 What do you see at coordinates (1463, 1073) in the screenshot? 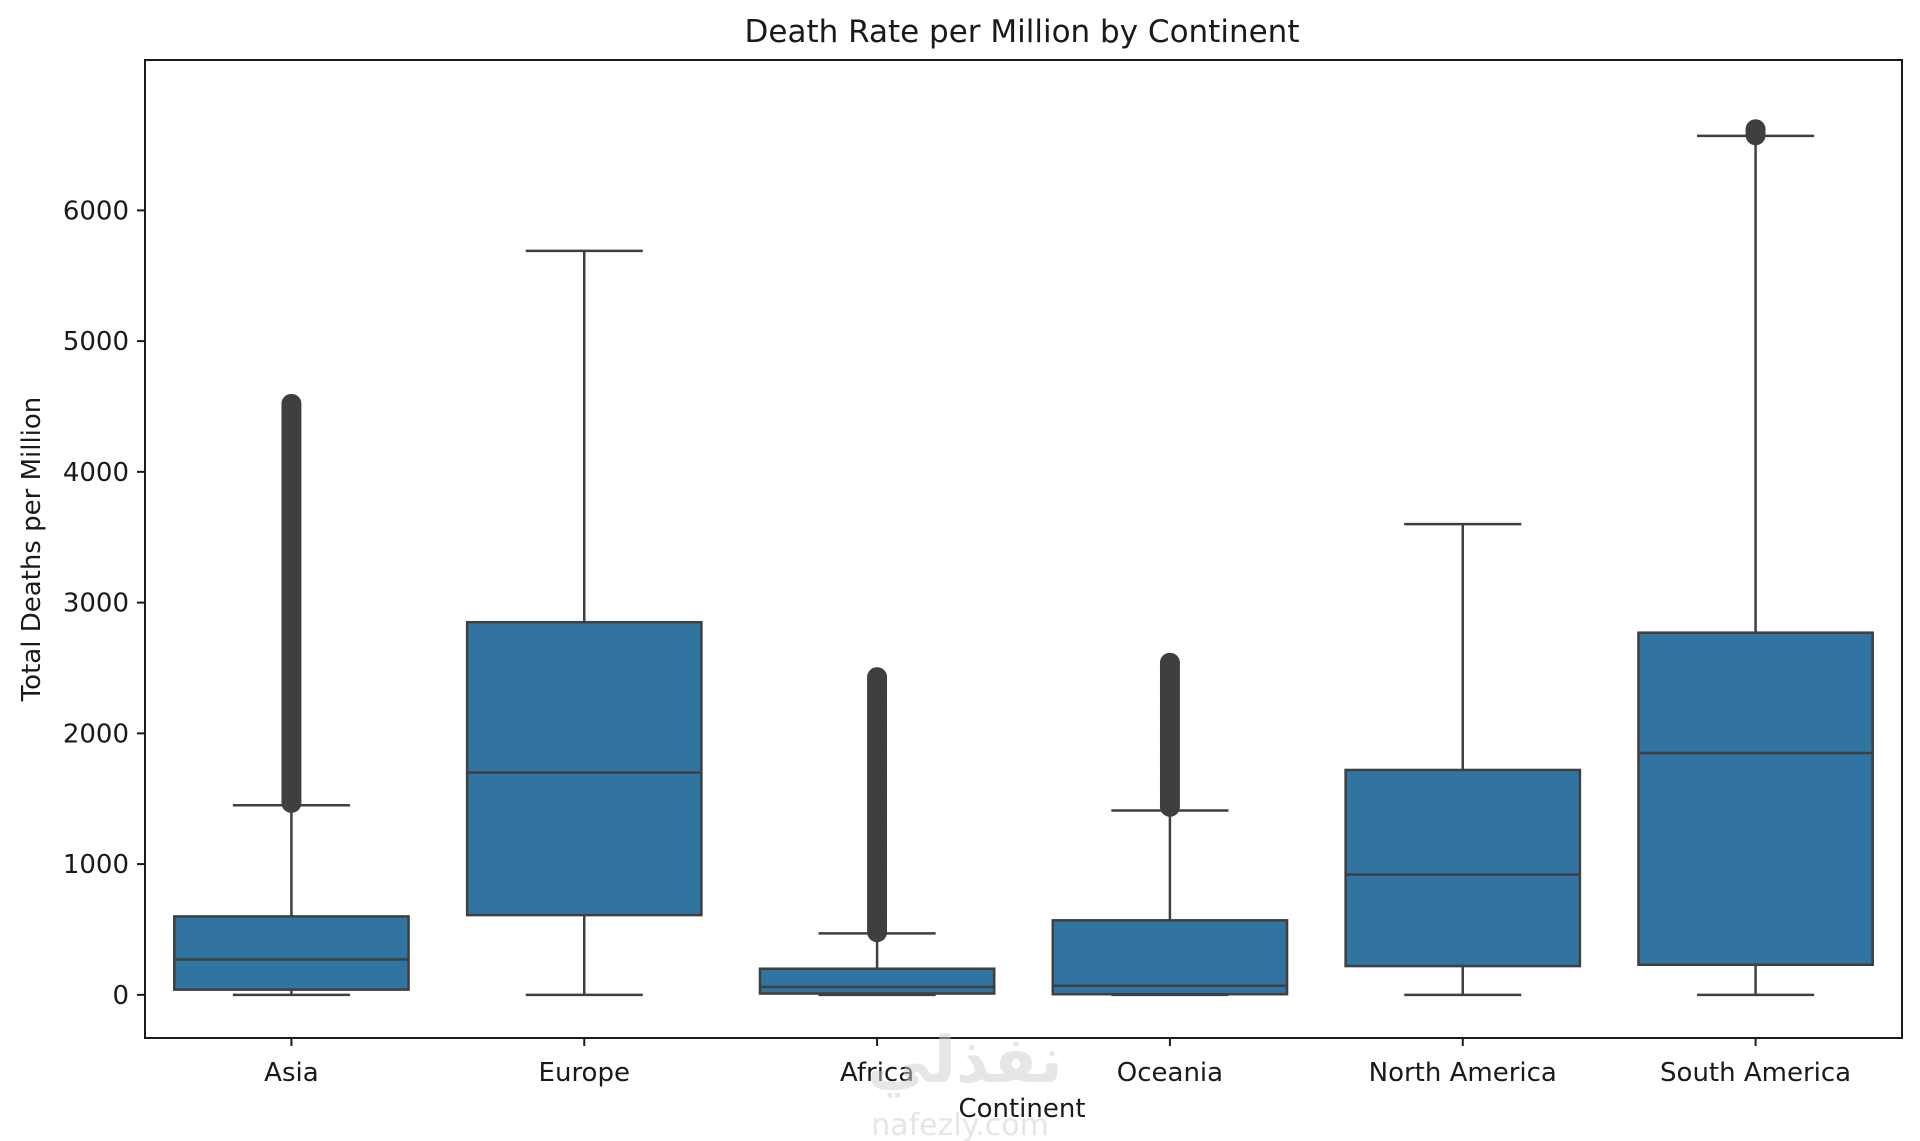
I see `x-tick-label: North America` at bounding box center [1463, 1073].